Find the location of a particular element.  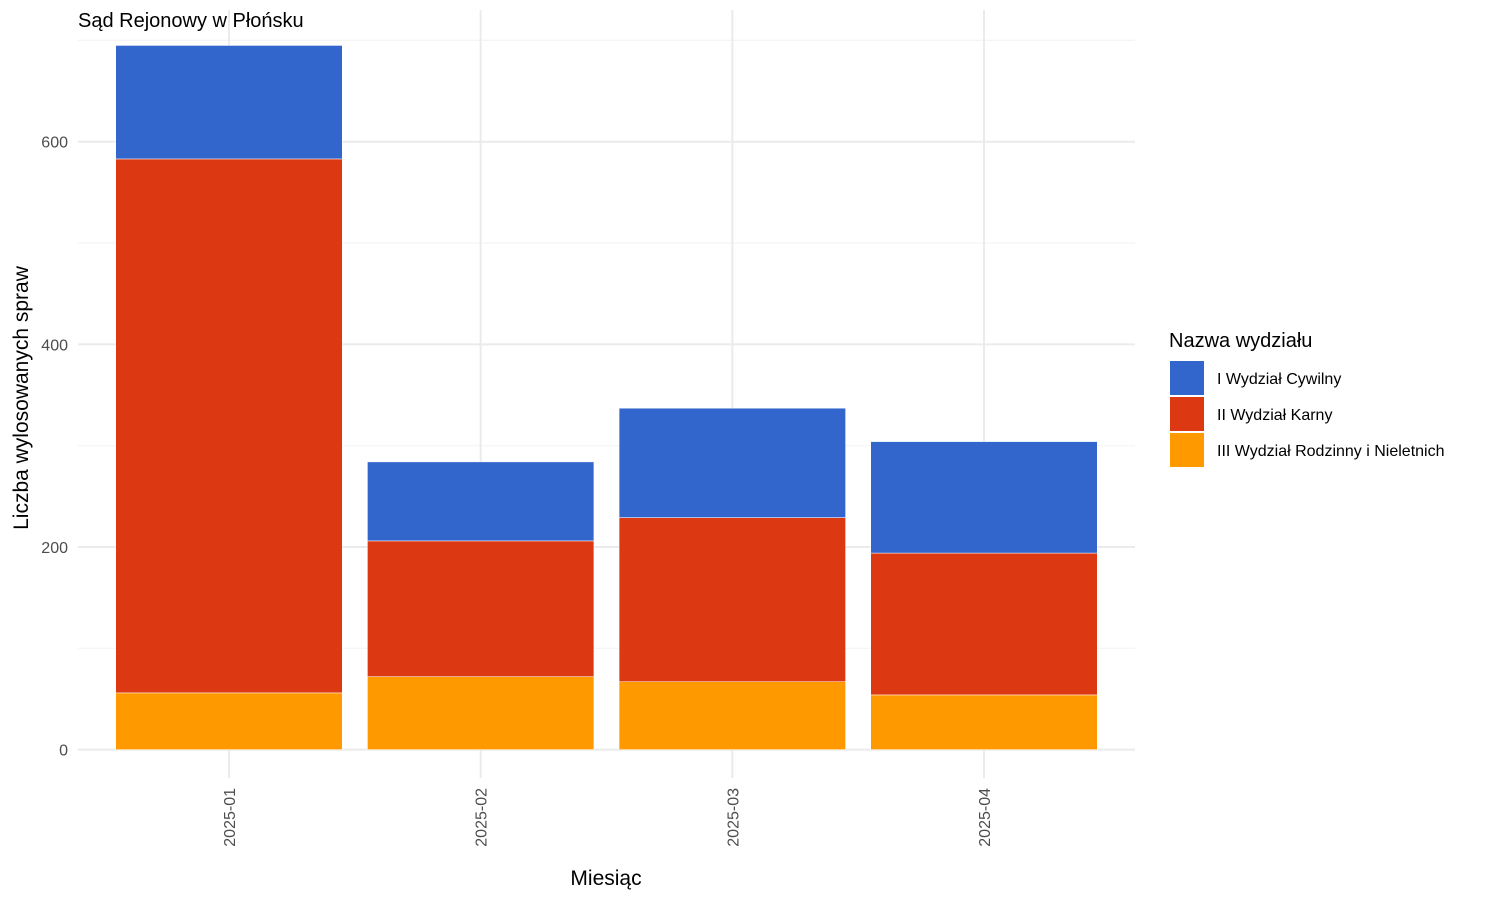

chart-title: Sąd Rejonowy w Płońsku is located at coordinates (191, 21).